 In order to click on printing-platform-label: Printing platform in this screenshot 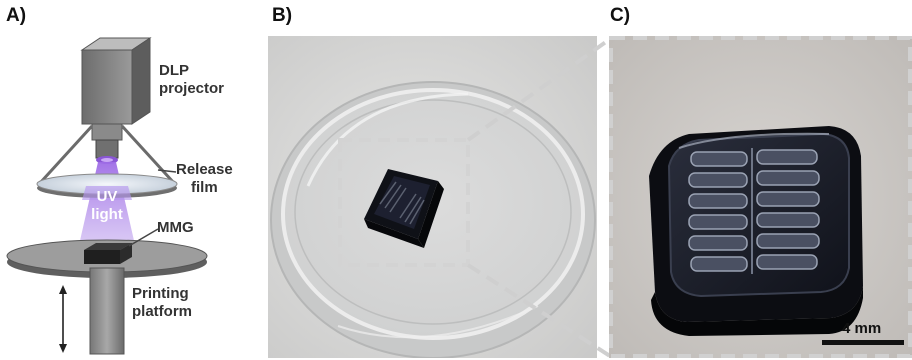, I will do `click(162, 303)`.